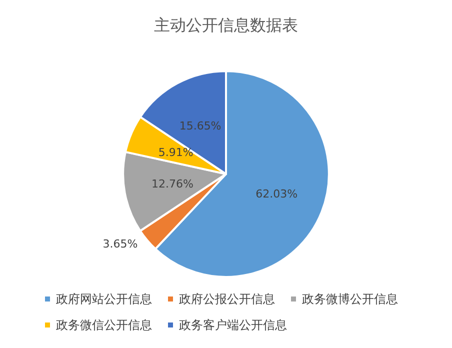  I want to click on data-label: 5.91%, so click(176, 153).